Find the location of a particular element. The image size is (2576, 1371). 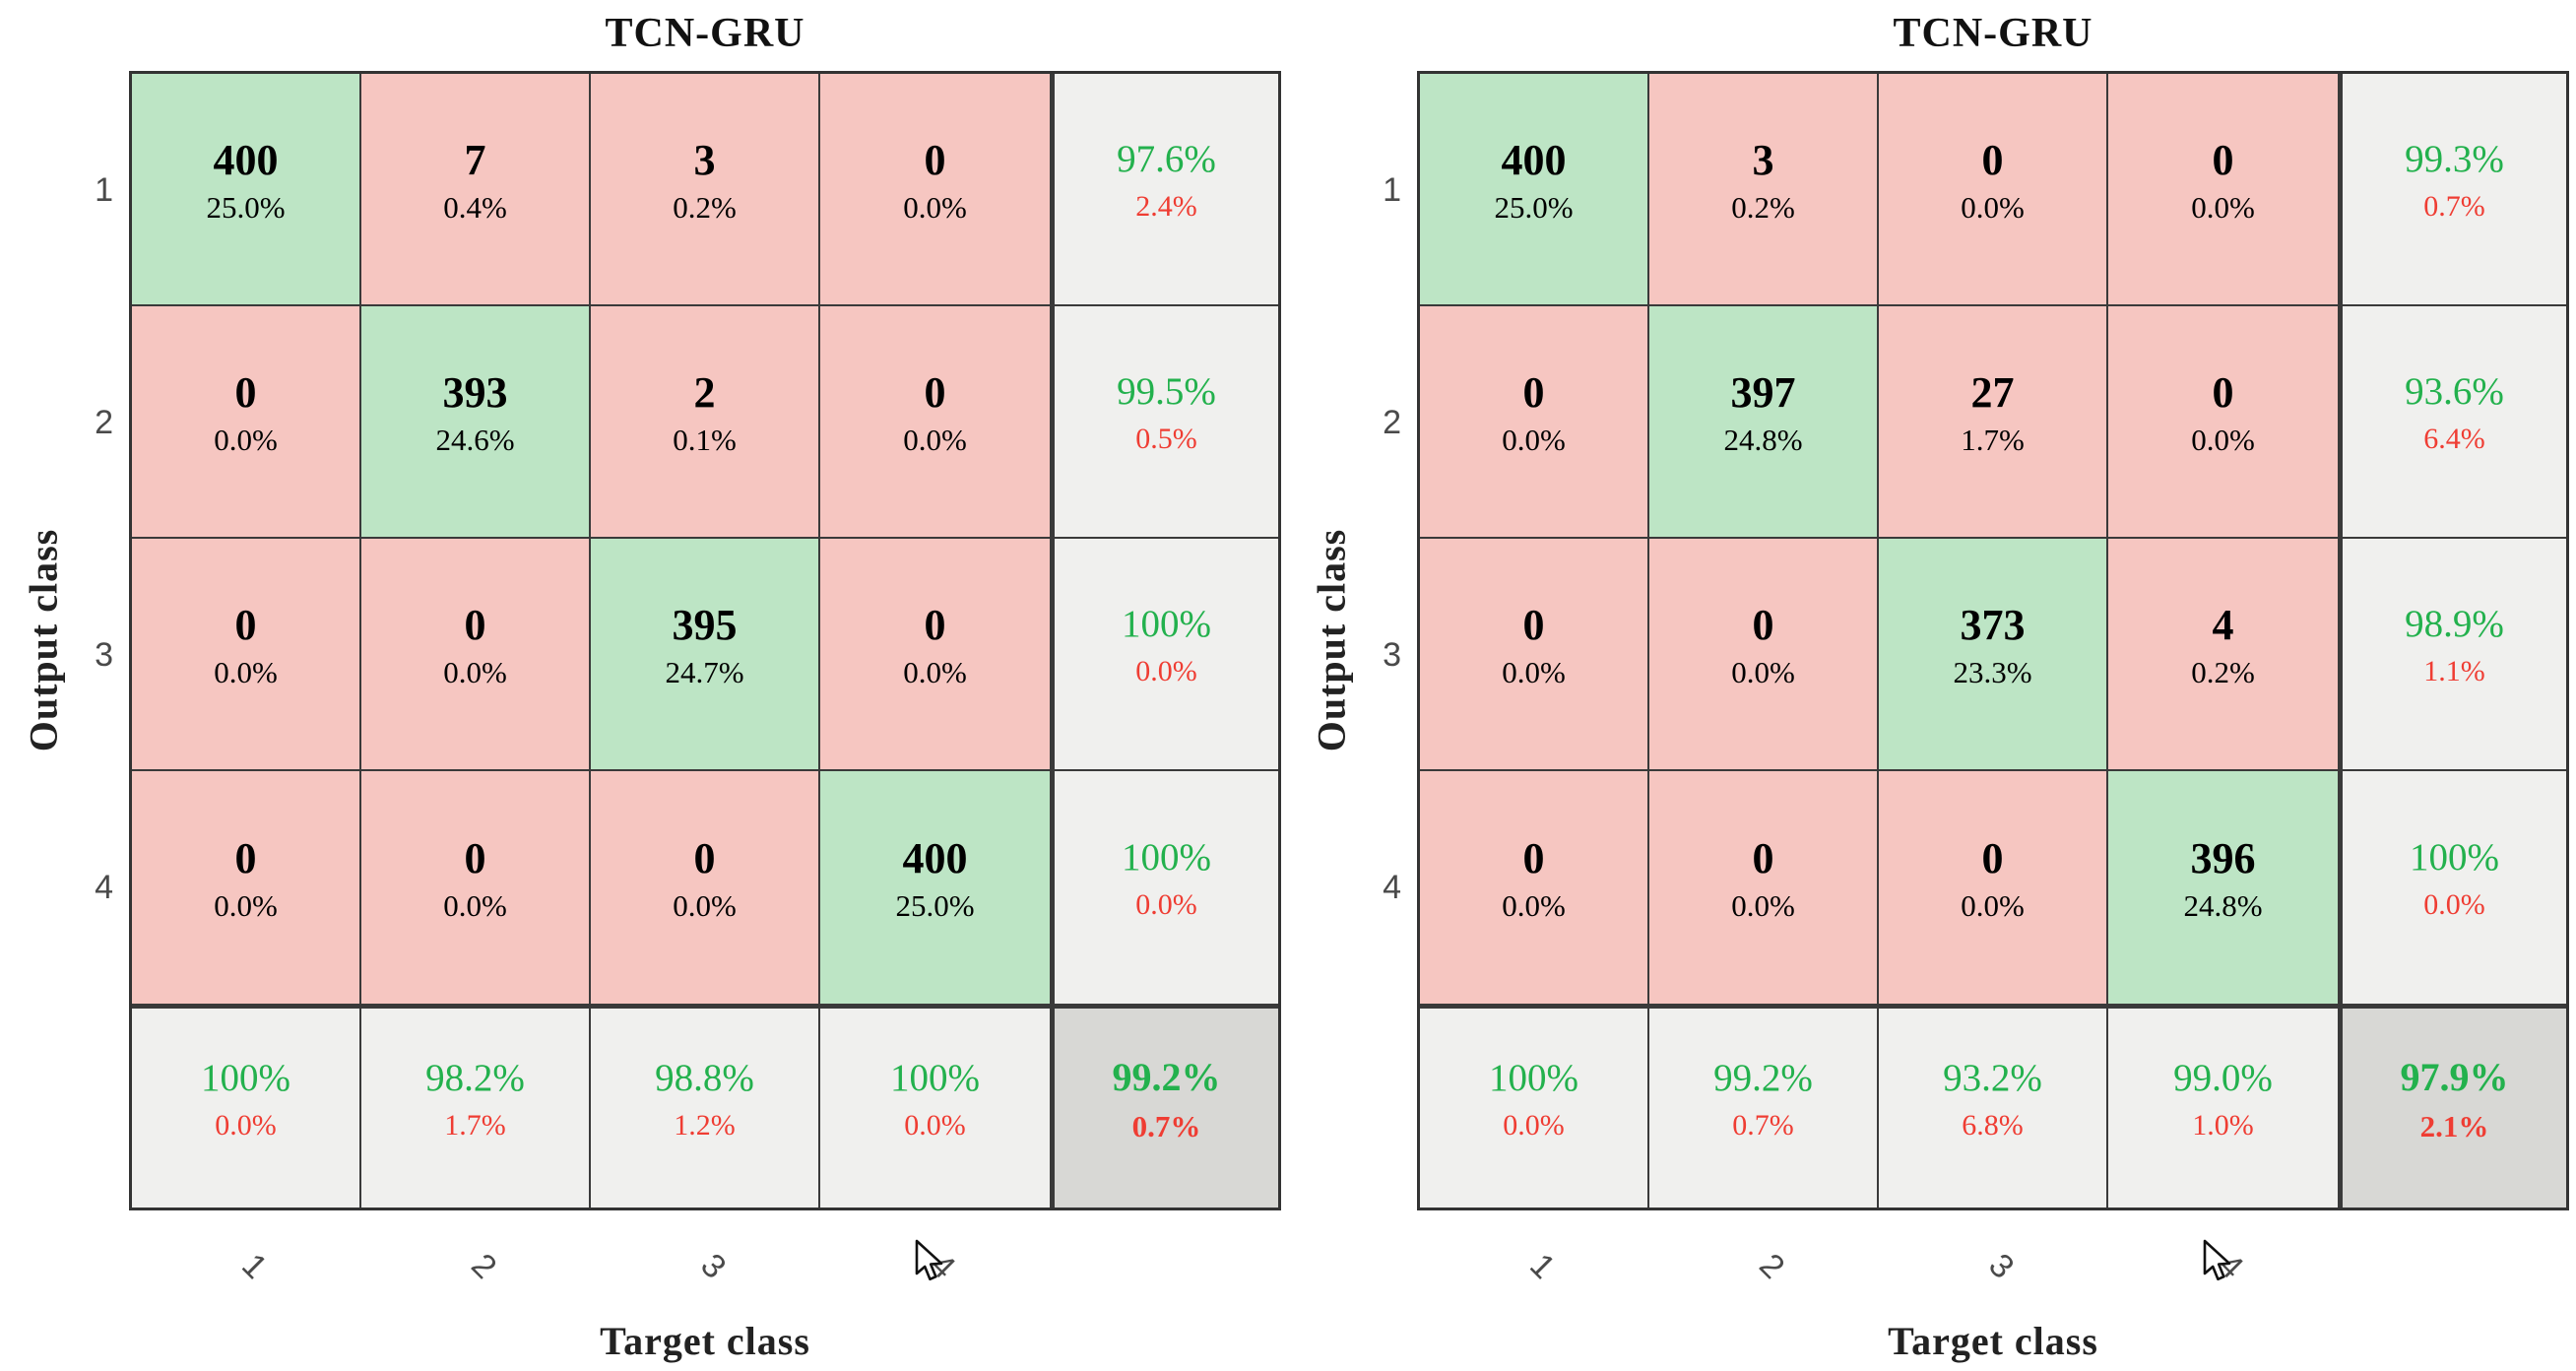

cell-main-value: 397 is located at coordinates (1763, 392).